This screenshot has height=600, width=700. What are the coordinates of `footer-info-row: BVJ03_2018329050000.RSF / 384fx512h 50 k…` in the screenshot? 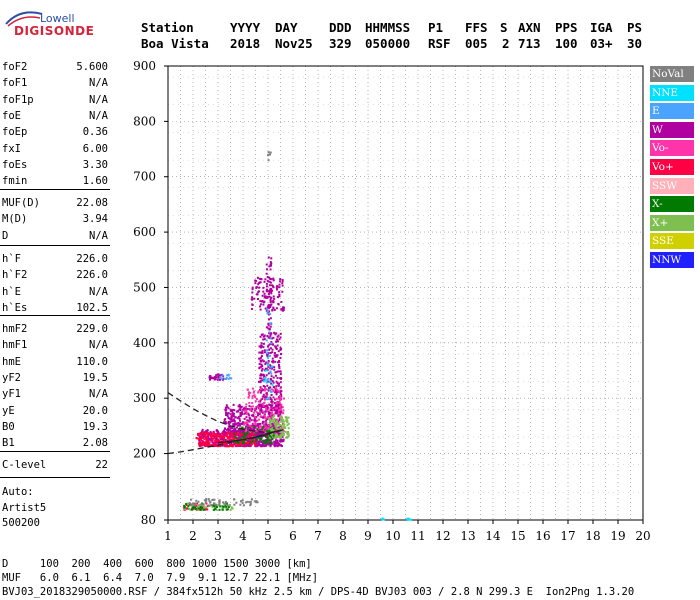 It's located at (318, 592).